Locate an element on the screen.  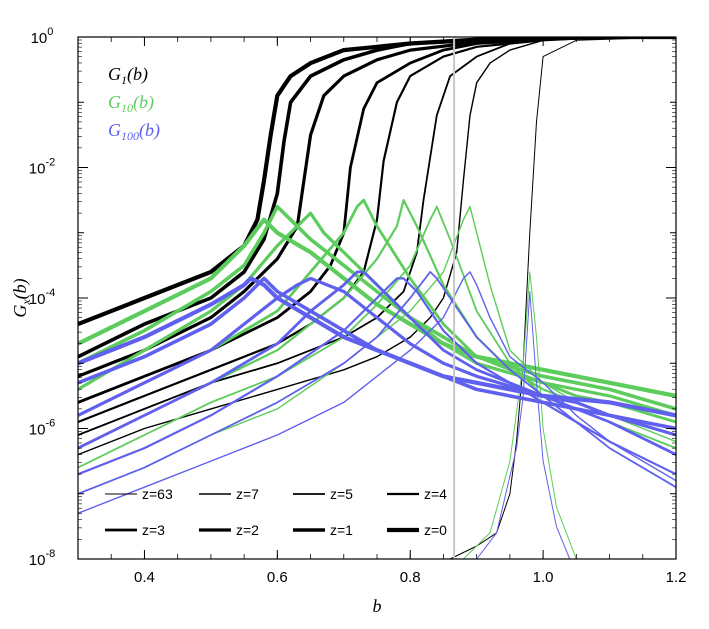
series-labels: G1(b) G10(b) G100(b) is located at coordinates (134, 103).